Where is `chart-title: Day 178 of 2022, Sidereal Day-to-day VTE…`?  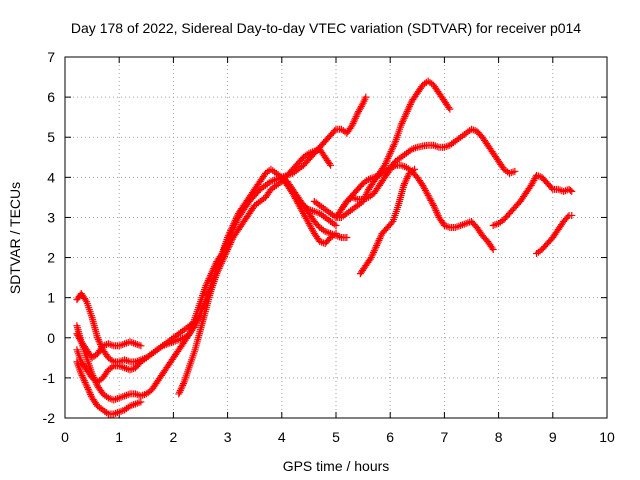
chart-title: Day 178 of 2022, Sidereal Day-to-day VTE… is located at coordinates (326, 28).